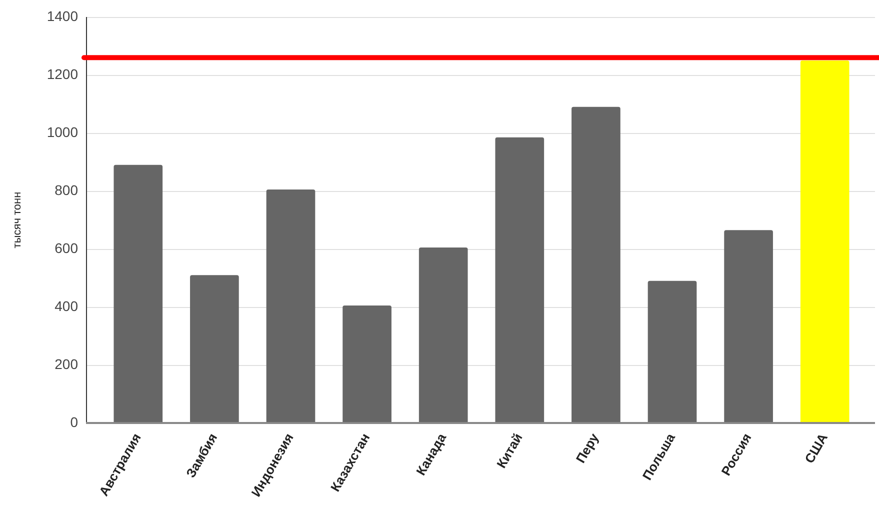 This screenshot has width=879, height=517. What do you see at coordinates (66, 248) in the screenshot?
I see `y-tick-label: 600` at bounding box center [66, 248].